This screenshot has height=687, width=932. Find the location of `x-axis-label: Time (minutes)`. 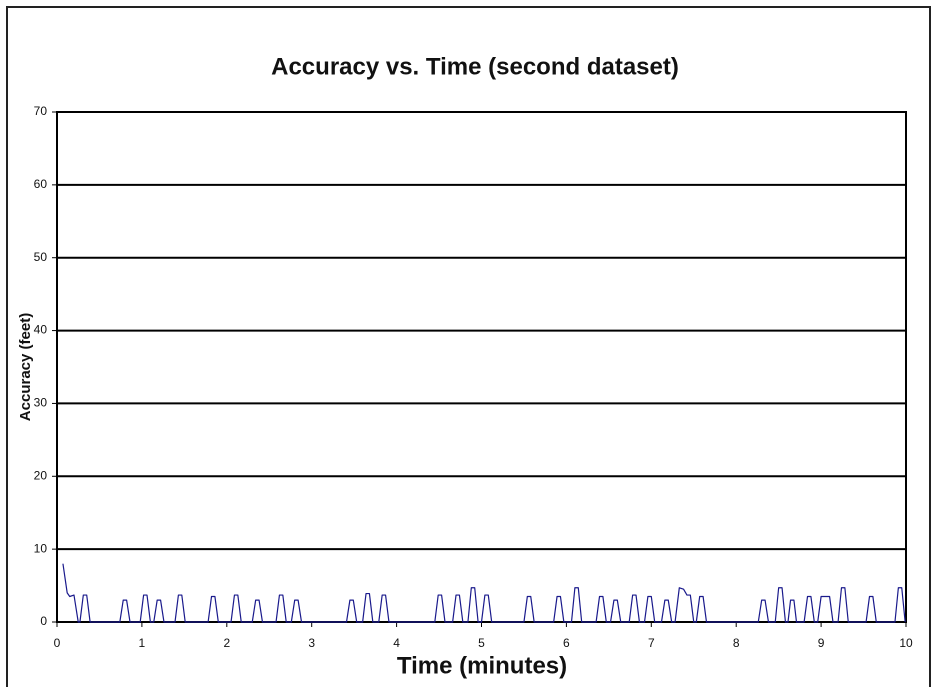

x-axis-label: Time (minutes) is located at coordinates (482, 665).